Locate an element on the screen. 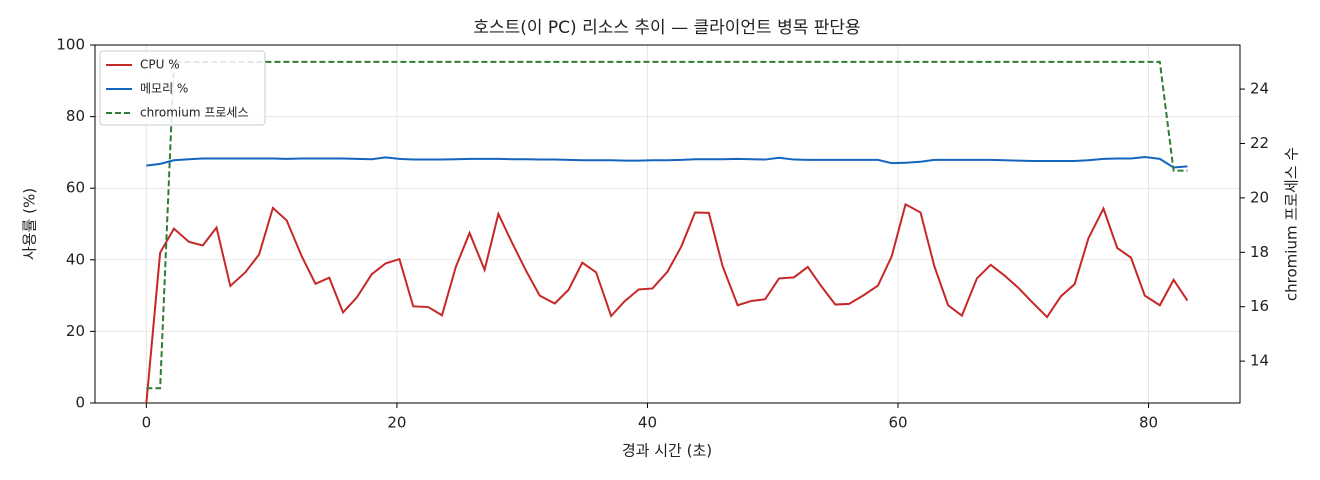 The image size is (1320, 480). y-axis-label: 사용률 (%) is located at coordinates (30, 224).